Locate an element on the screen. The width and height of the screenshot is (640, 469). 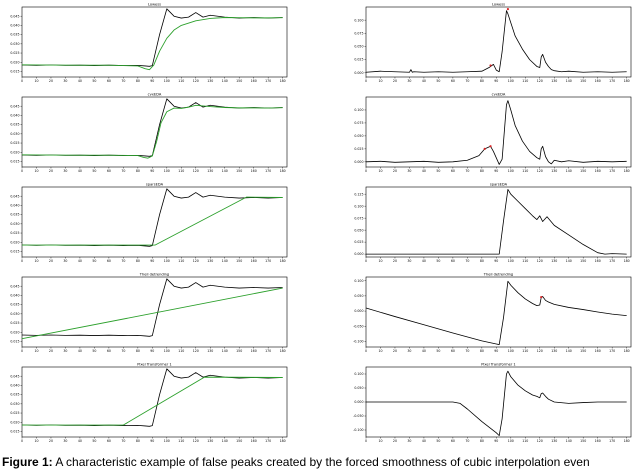
y-tick-label: 0.100 is located at coordinates (358, 206).